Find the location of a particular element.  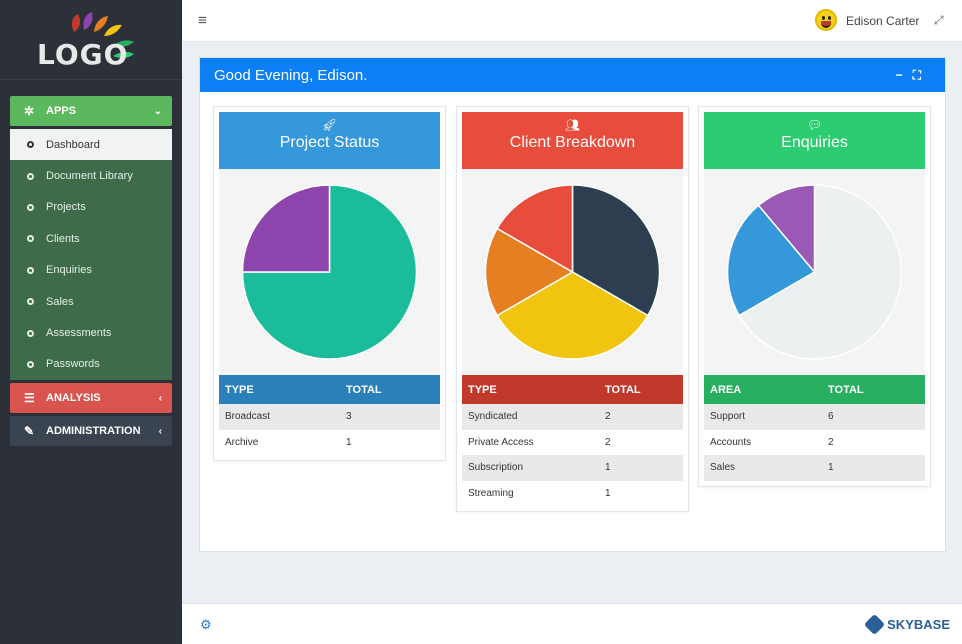

pie-slice-syndicated is located at coordinates (616, 250).